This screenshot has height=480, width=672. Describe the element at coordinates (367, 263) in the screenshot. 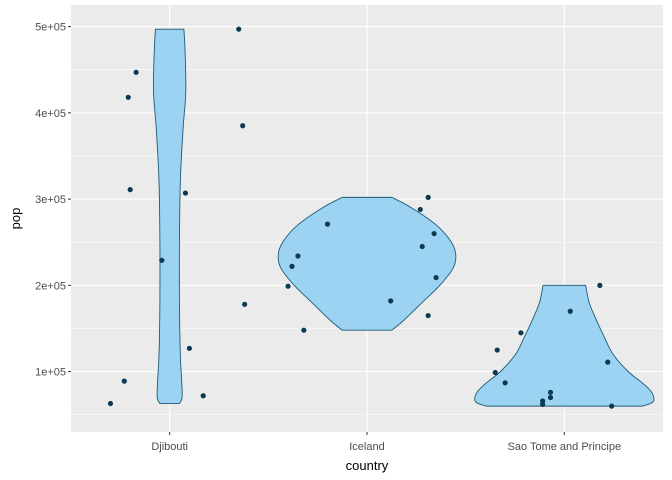

I see `violin-iceland` at that location.